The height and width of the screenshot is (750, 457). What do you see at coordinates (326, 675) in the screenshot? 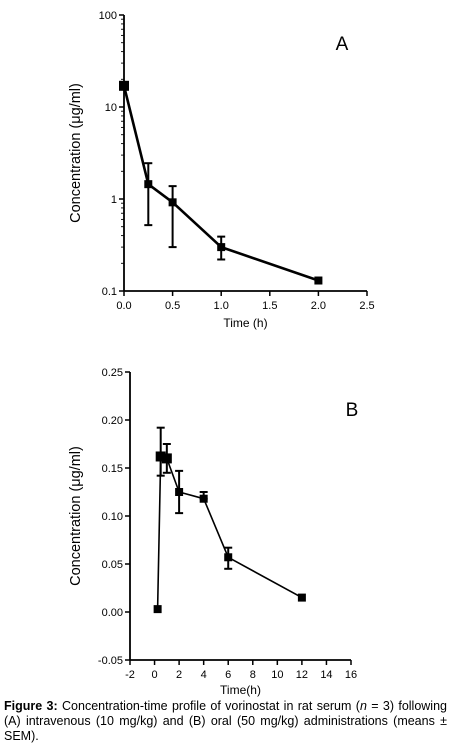
I see `x-tick-label: 14` at bounding box center [326, 675].